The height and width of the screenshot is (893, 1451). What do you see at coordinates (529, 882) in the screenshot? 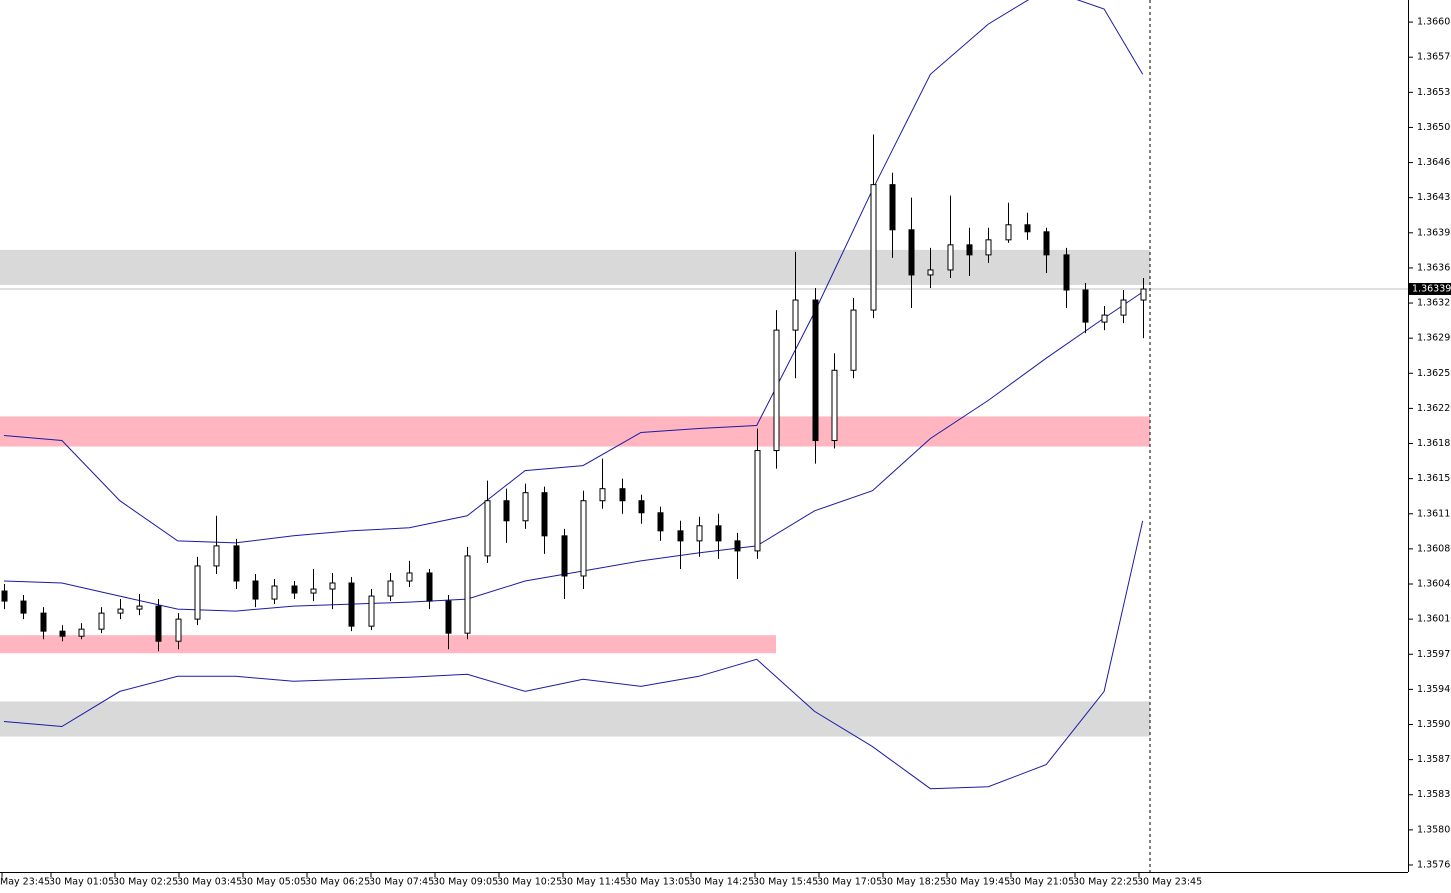
I see `x-tick-label: 30 May 10:25` at bounding box center [529, 882].